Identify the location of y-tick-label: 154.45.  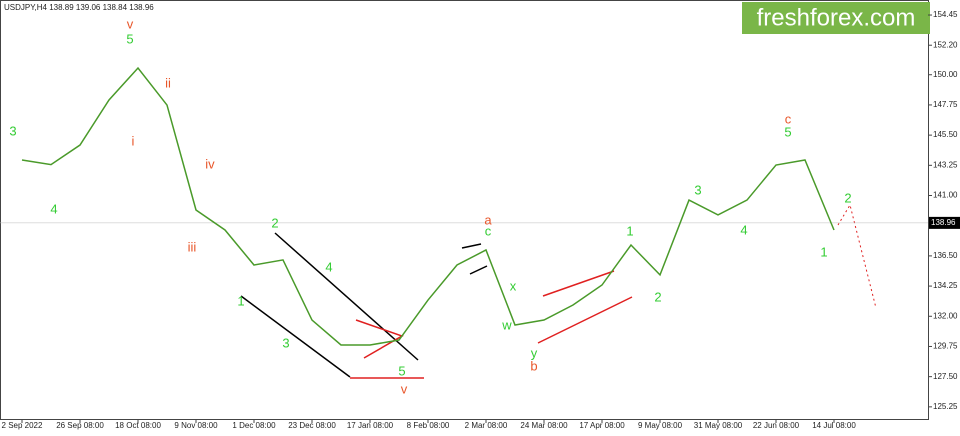
(945, 14).